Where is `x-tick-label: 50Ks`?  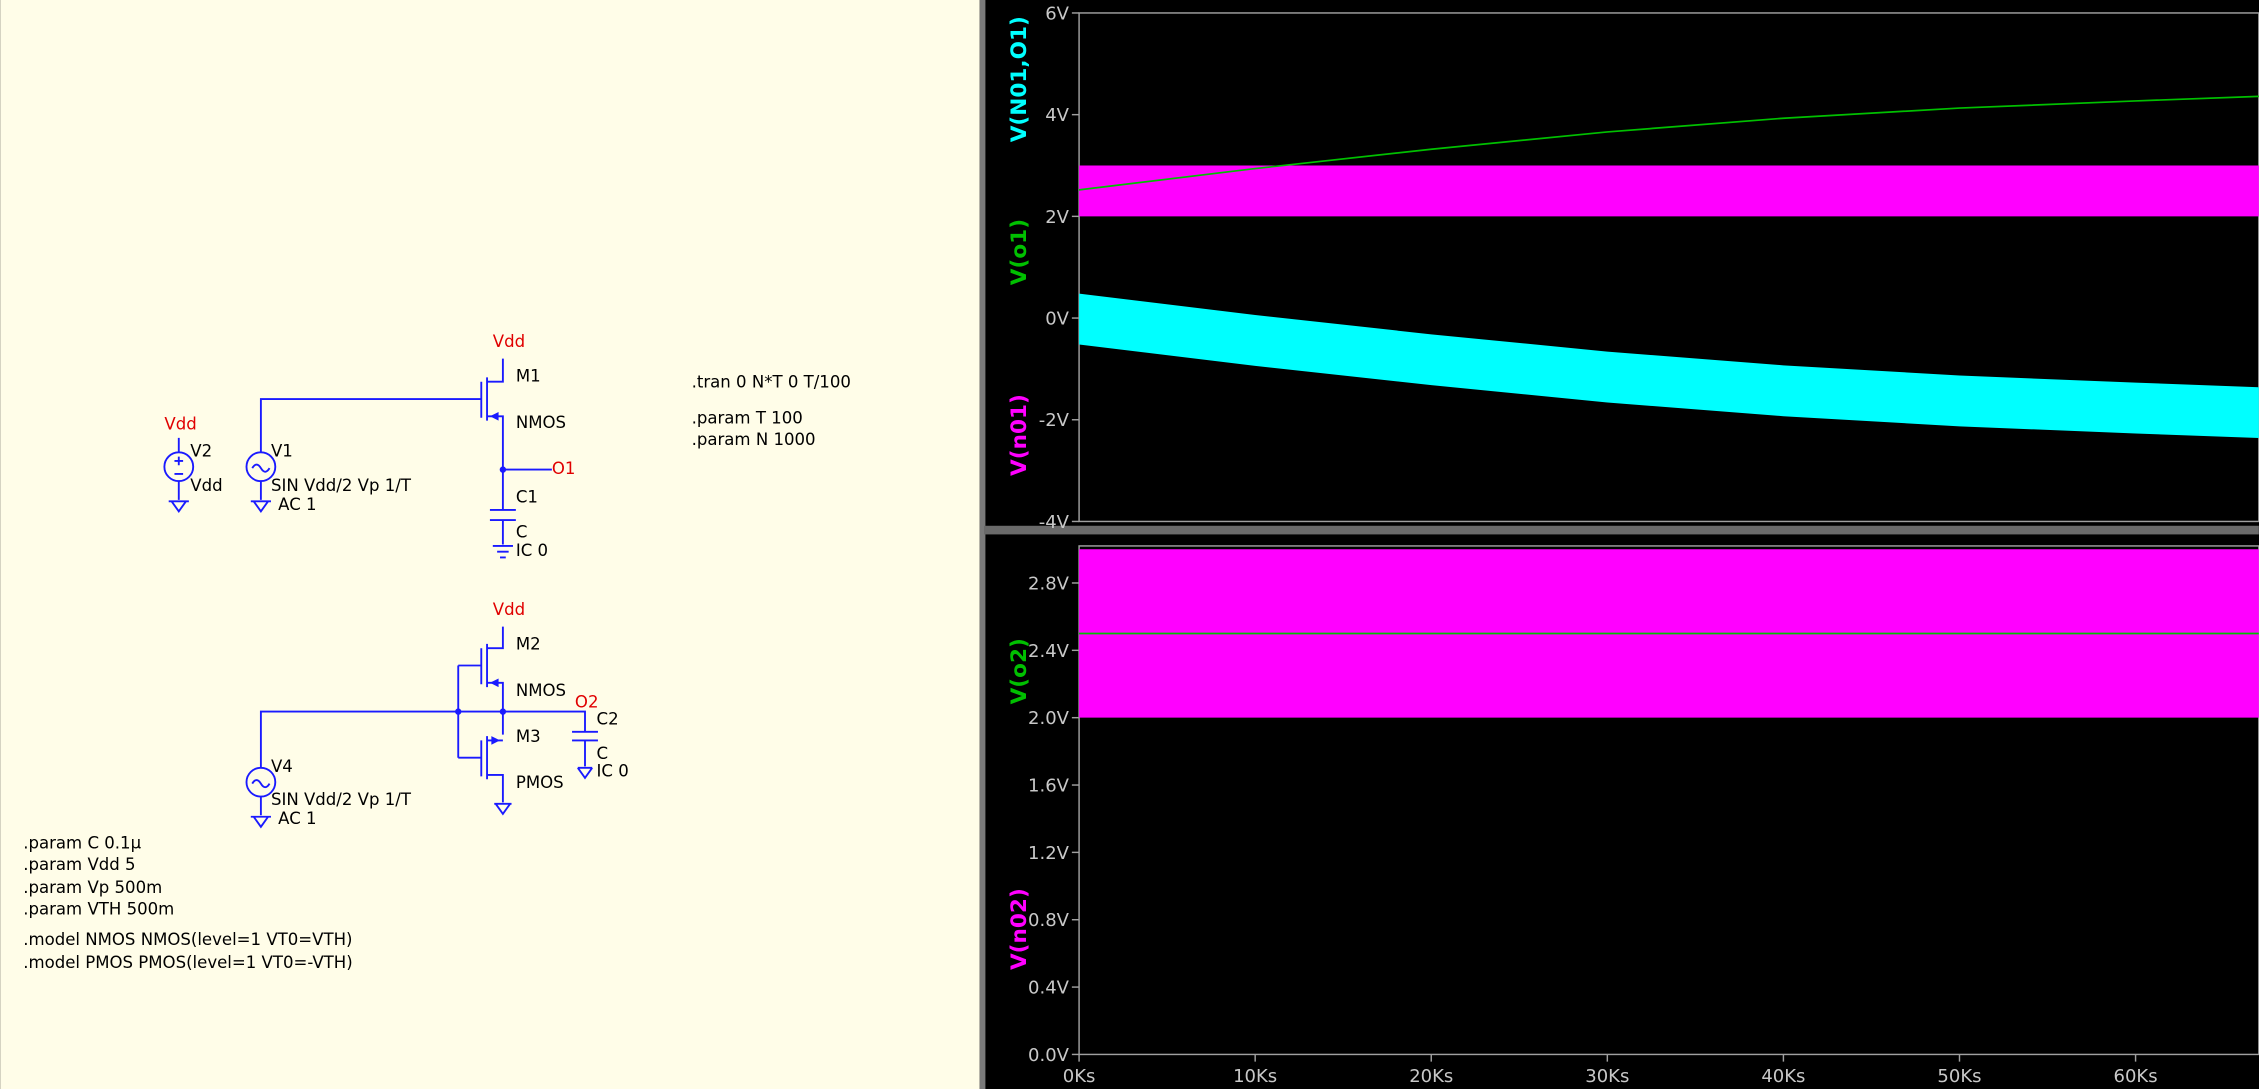 x-tick-label: 50Ks is located at coordinates (1959, 1076).